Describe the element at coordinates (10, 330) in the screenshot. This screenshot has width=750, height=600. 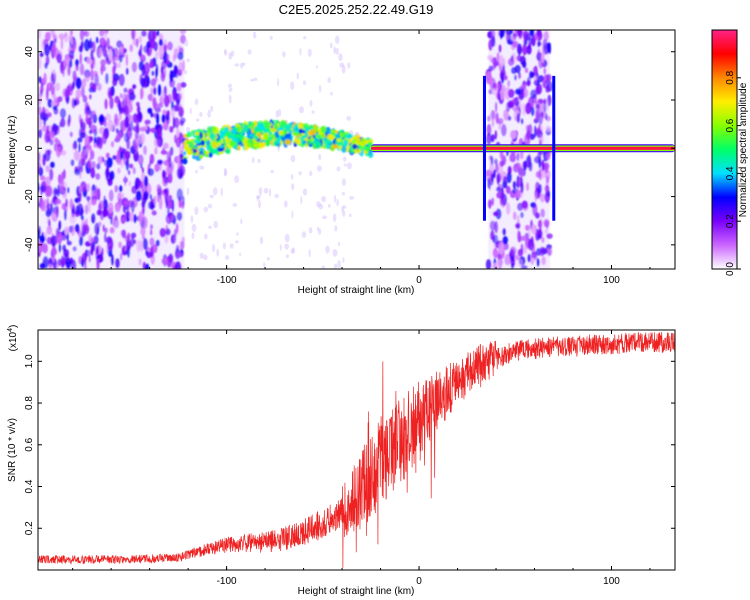
I see `snr-multiplier-exp: 4` at that location.